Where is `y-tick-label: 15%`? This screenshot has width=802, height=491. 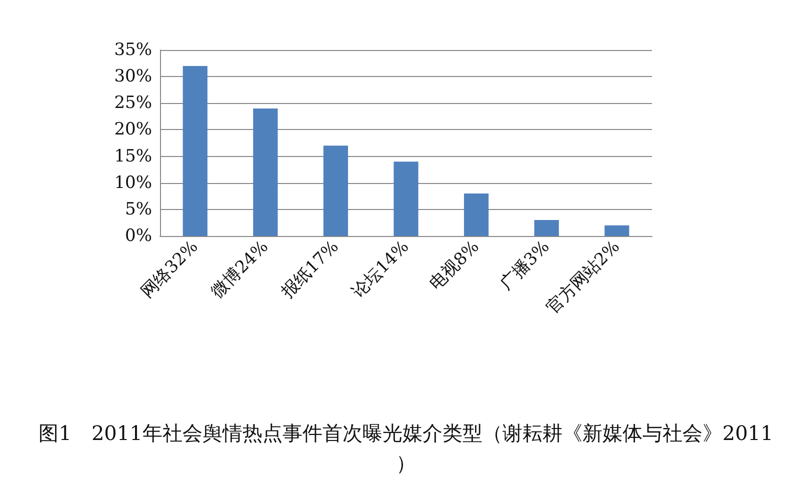
y-tick-label: 15% is located at coordinates (133, 156).